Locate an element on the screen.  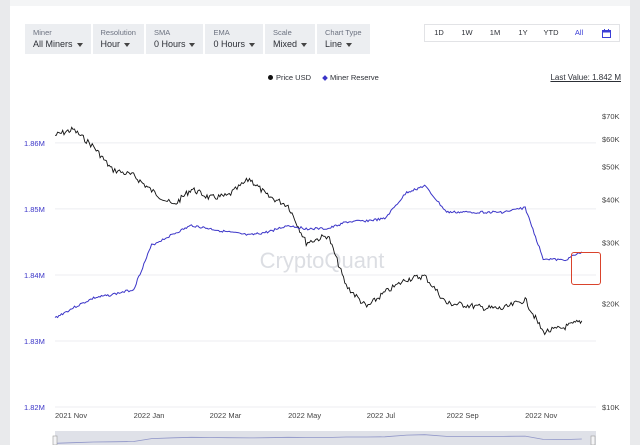
right-tick-label: $20K is located at coordinates (611, 303).